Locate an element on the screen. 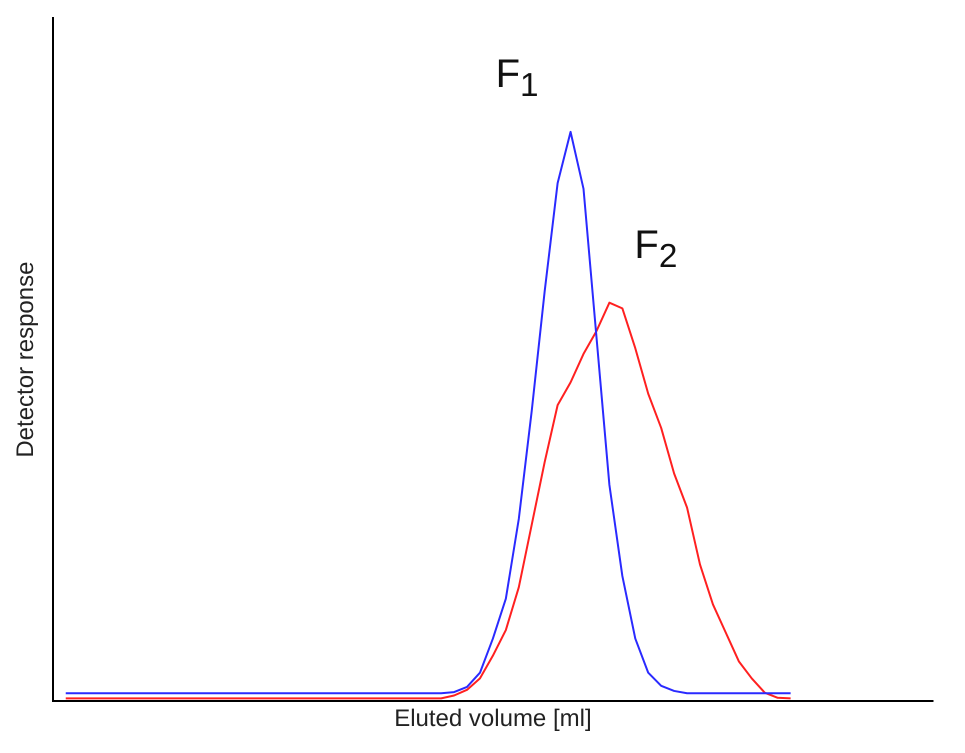  y-axis-title: Detector response is located at coordinates (26, 360).